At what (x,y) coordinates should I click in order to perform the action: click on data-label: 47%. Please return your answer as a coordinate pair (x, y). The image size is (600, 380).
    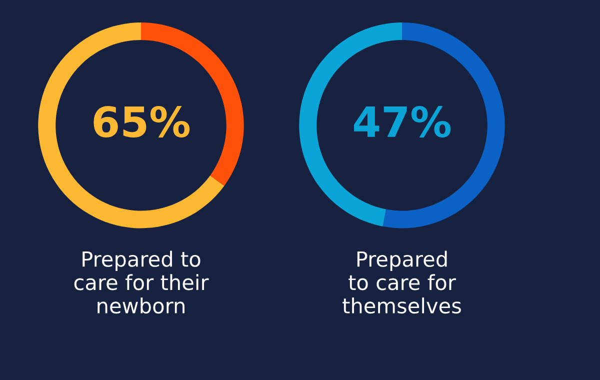
    Looking at the image, I should click on (402, 122).